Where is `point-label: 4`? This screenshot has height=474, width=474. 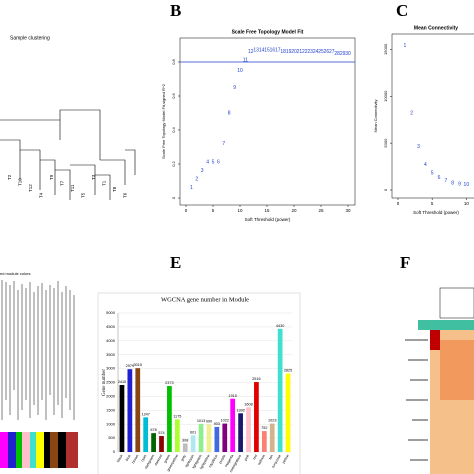
point-label: 4 is located at coordinates (425, 165).